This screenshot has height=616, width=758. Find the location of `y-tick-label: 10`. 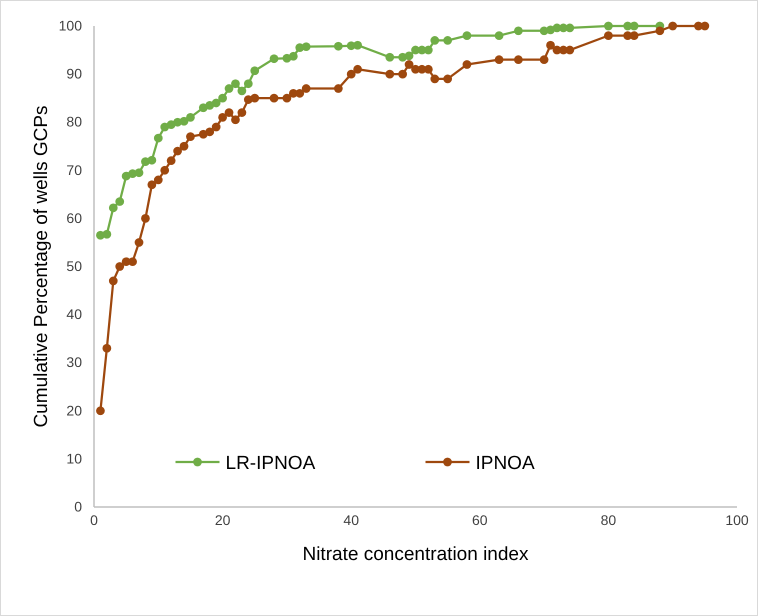

y-tick-label: 10 is located at coordinates (74, 458).